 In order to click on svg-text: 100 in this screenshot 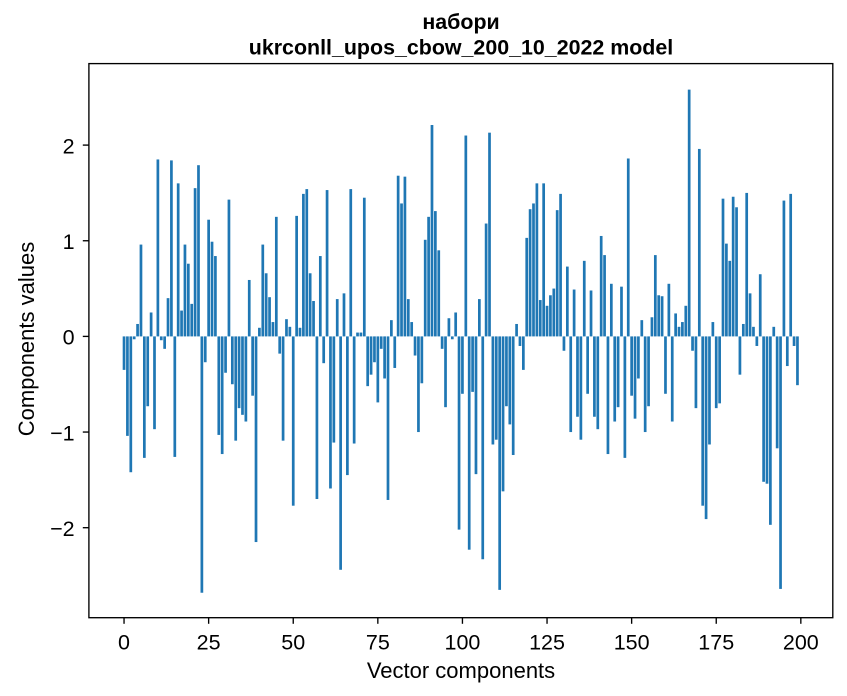, I will do `click(463, 643)`.